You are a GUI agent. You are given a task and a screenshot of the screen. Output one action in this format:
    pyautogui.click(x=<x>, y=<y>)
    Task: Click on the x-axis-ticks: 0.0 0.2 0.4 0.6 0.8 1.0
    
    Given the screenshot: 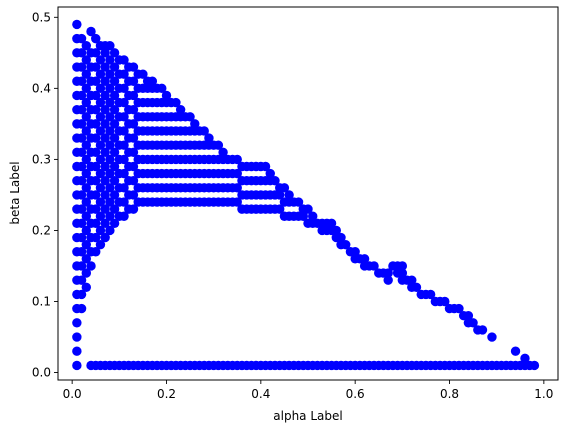 What is the action you would take?
    pyautogui.click(x=308, y=390)
    